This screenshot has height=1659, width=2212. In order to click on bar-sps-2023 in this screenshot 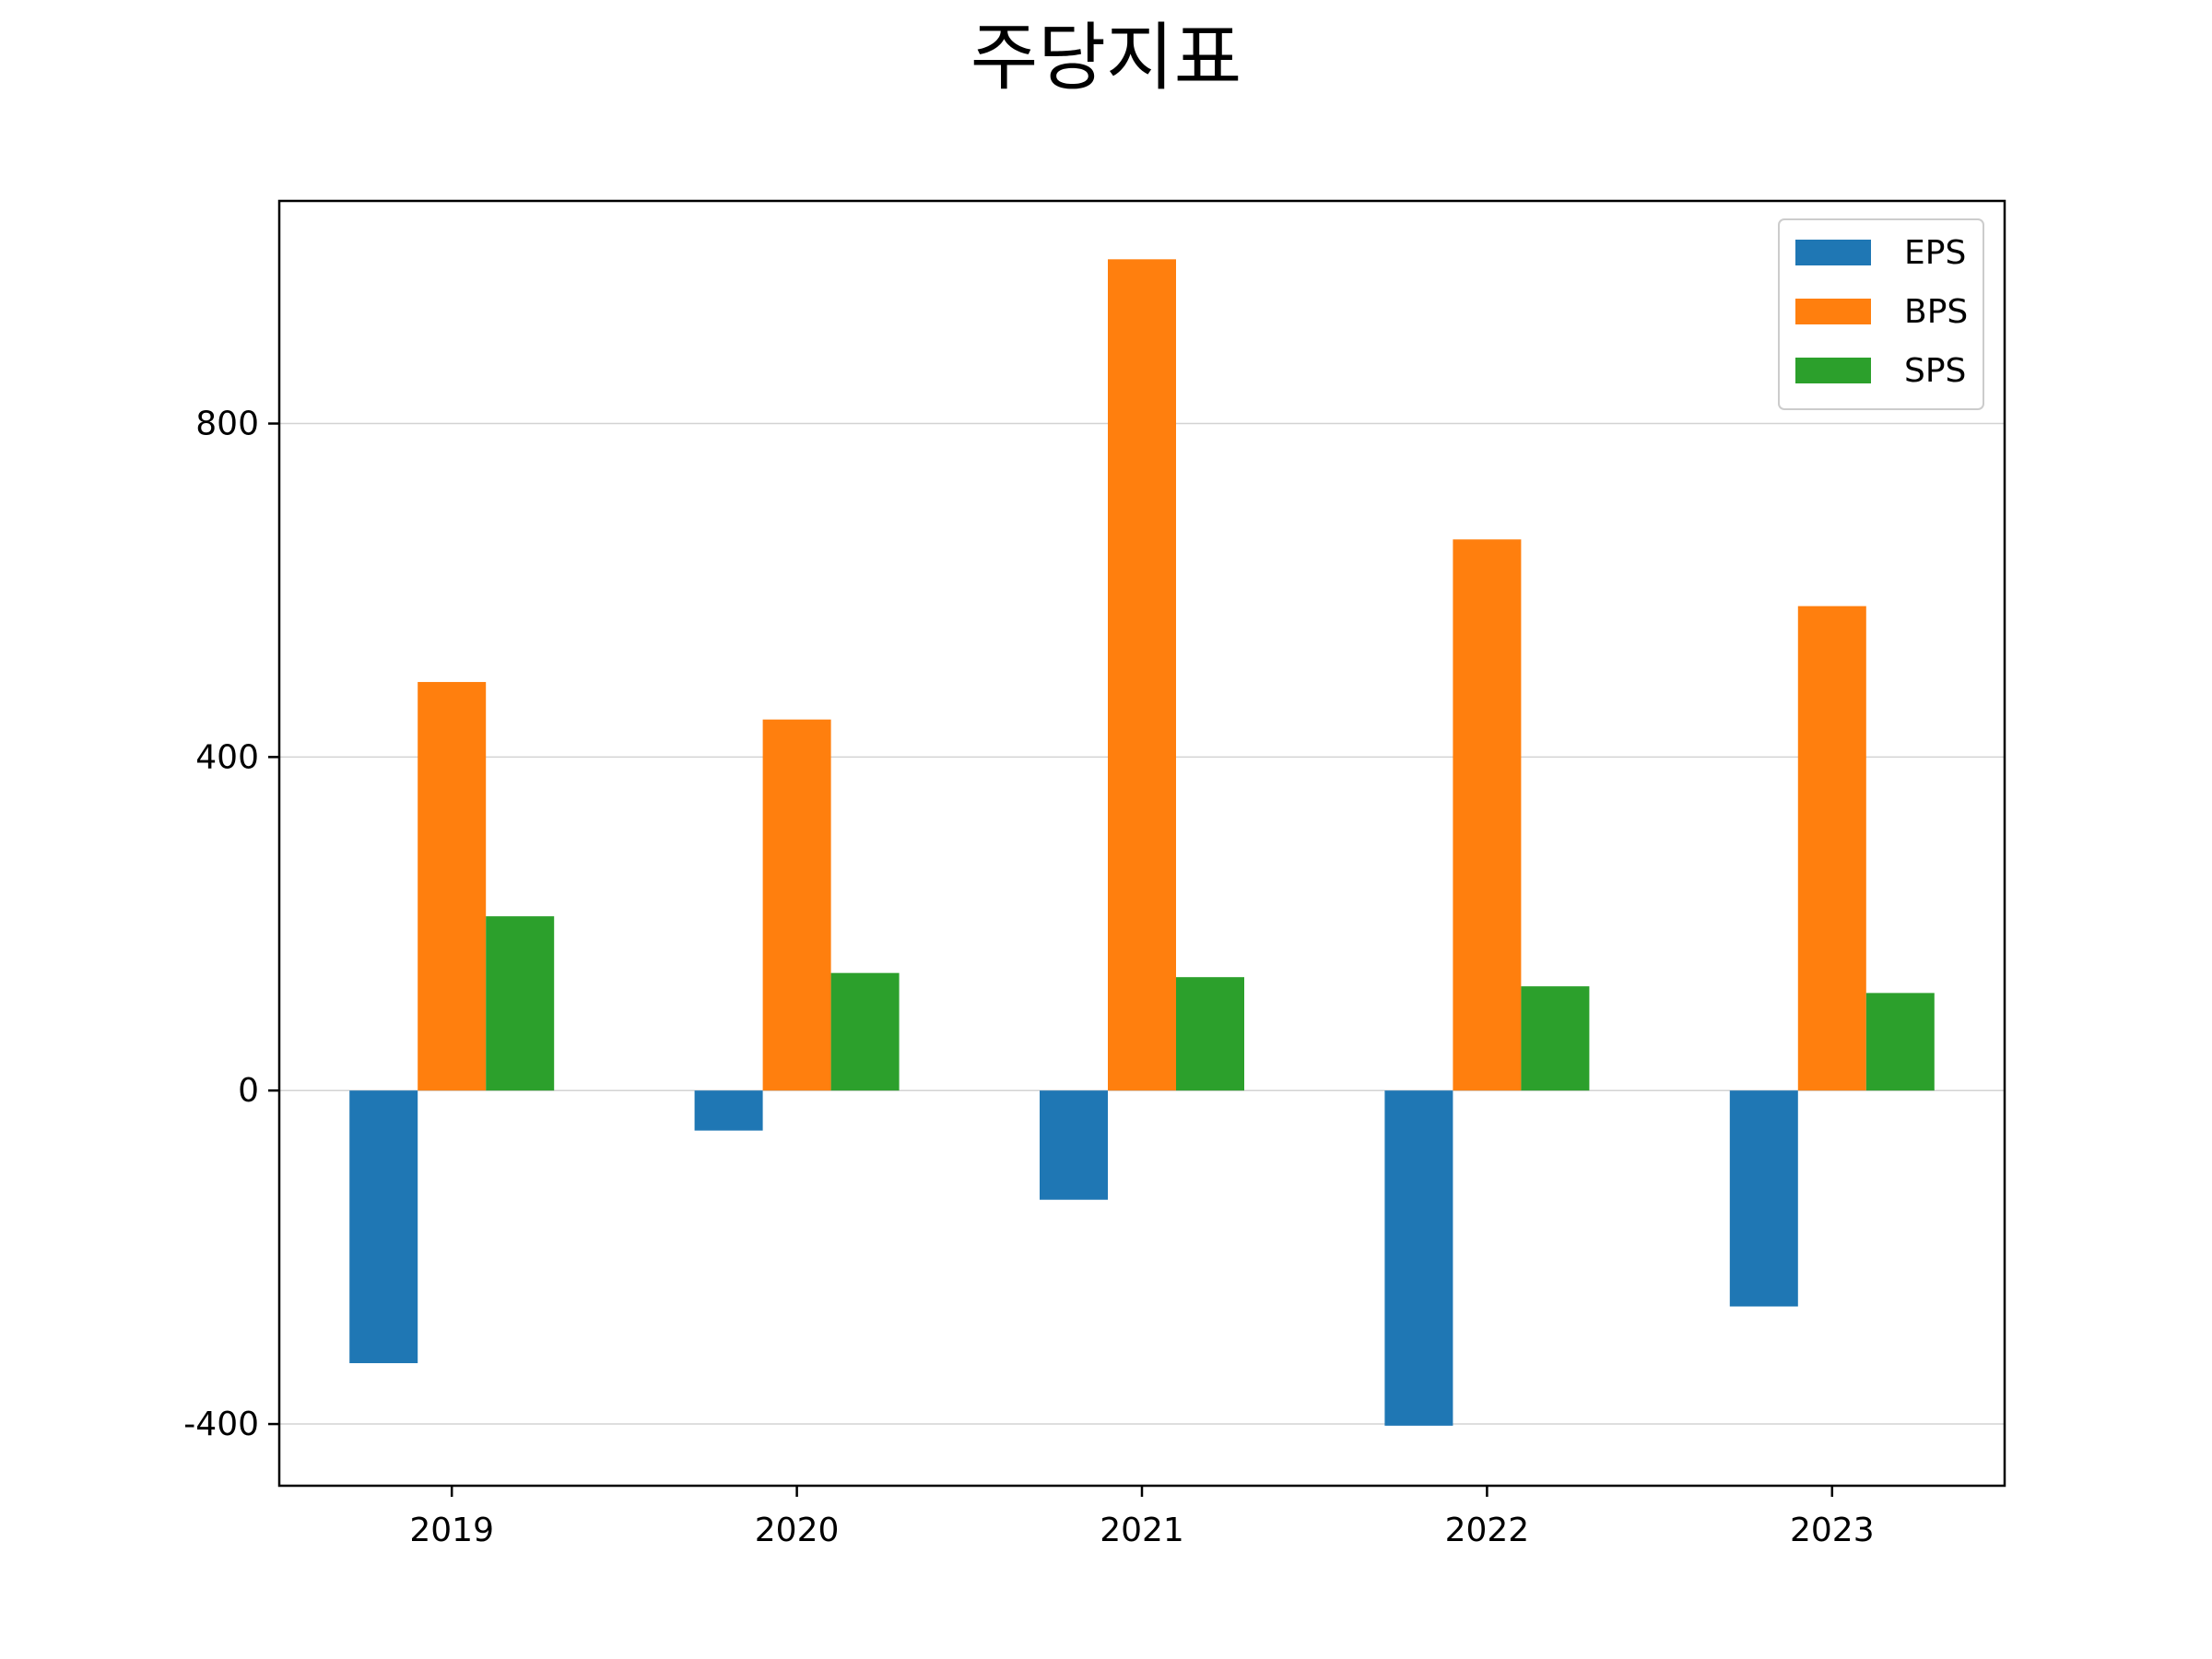, I will do `click(1900, 1042)`.